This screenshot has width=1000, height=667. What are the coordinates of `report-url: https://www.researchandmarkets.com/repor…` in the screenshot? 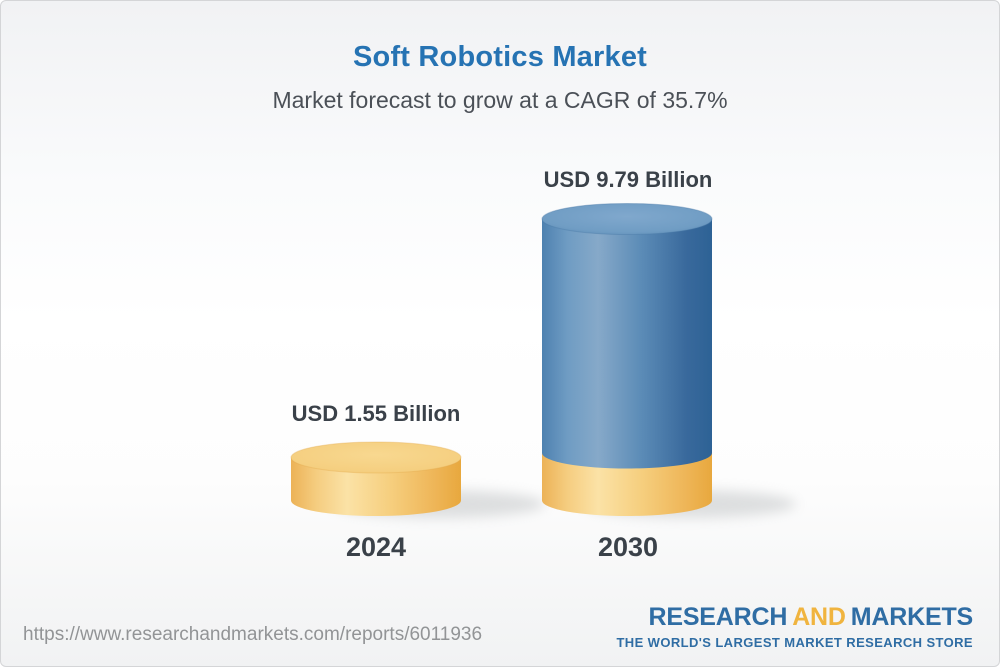 It's located at (253, 634).